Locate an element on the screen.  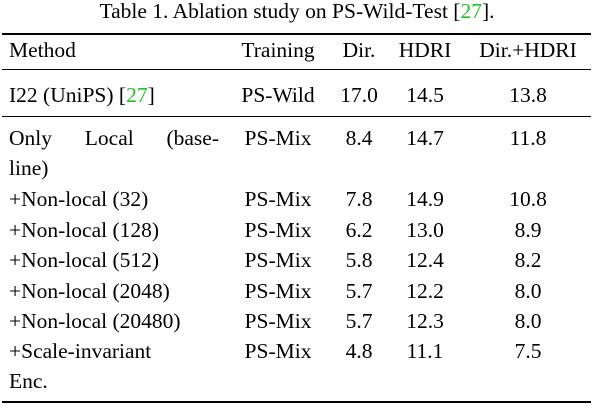
dir-hdri-cell: 13.8 is located at coordinates (528, 95).